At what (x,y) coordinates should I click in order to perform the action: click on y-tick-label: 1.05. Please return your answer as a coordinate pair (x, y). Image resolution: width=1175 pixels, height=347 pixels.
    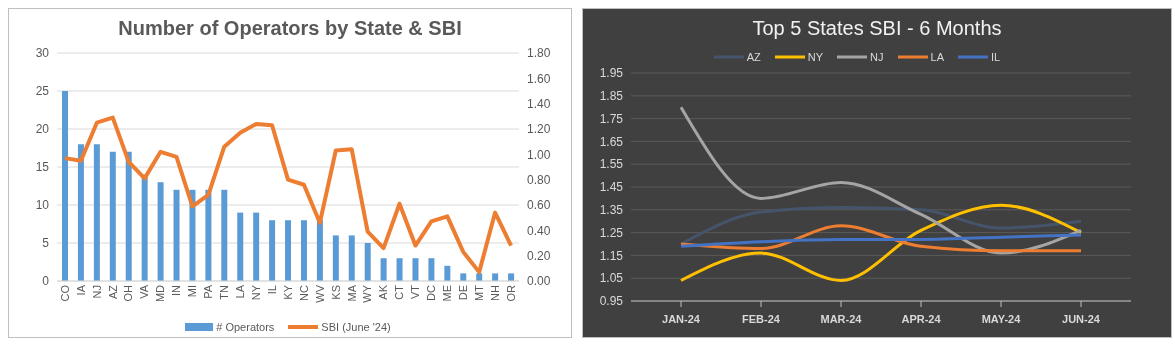
    Looking at the image, I should click on (611, 278).